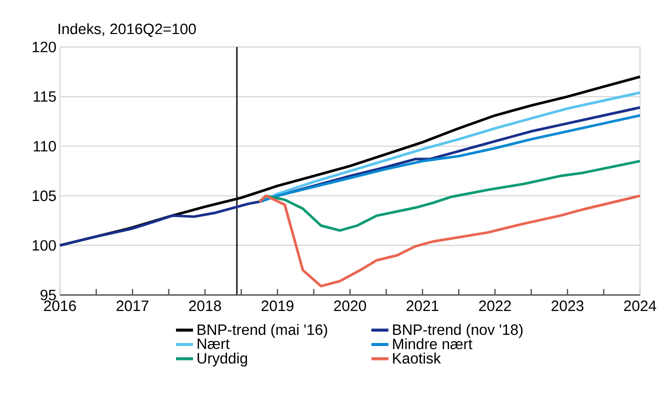  What do you see at coordinates (44, 196) in the screenshot?
I see `y-tick-label: 105` at bounding box center [44, 196].